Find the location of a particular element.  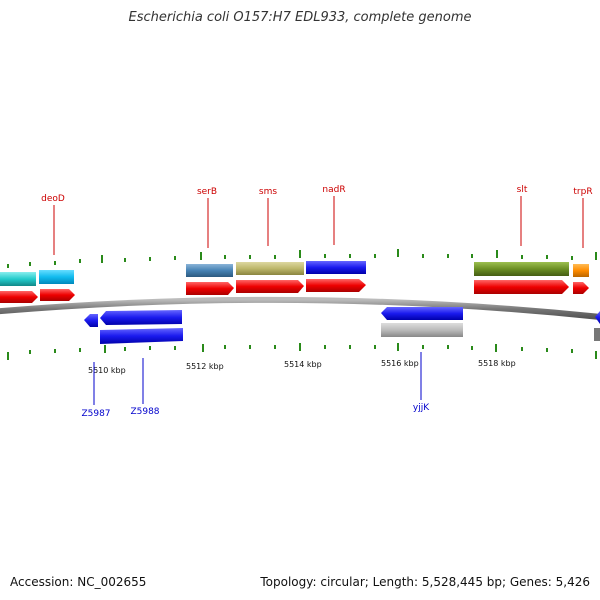

feature-khaki is located at coordinates (270, 268).